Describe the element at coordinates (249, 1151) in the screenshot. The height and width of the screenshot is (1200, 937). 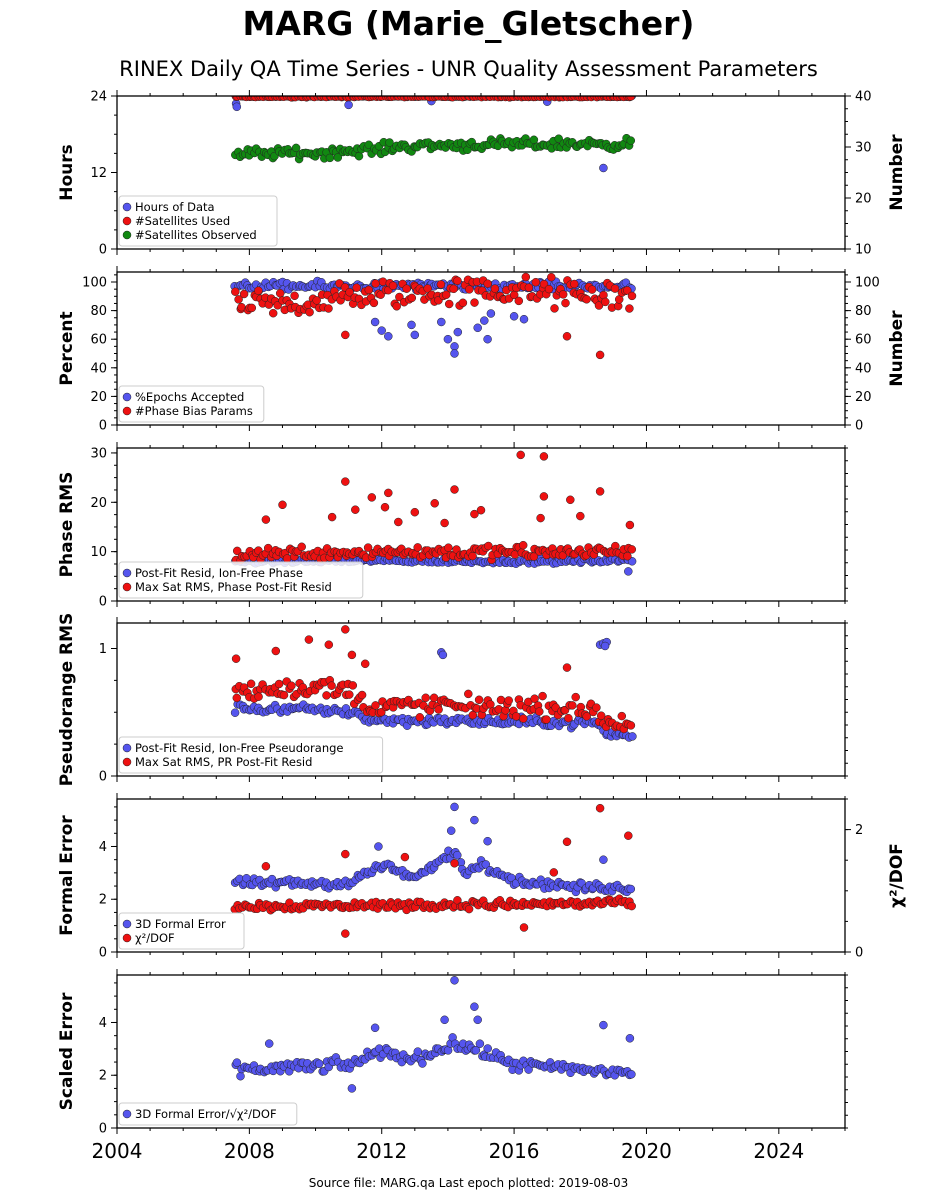
I see `x-tick-label: 2008` at that location.